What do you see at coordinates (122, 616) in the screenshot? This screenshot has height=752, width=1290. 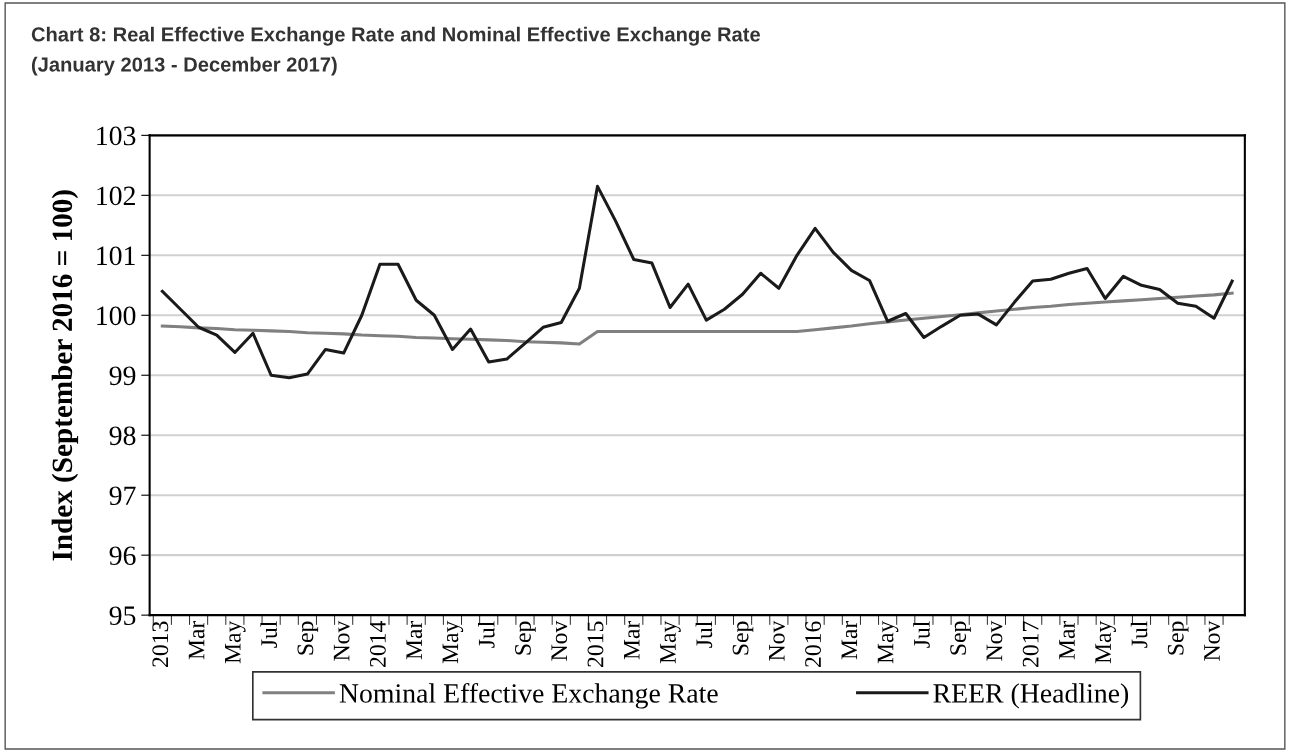 I see `y-tick-label: 95` at bounding box center [122, 616].